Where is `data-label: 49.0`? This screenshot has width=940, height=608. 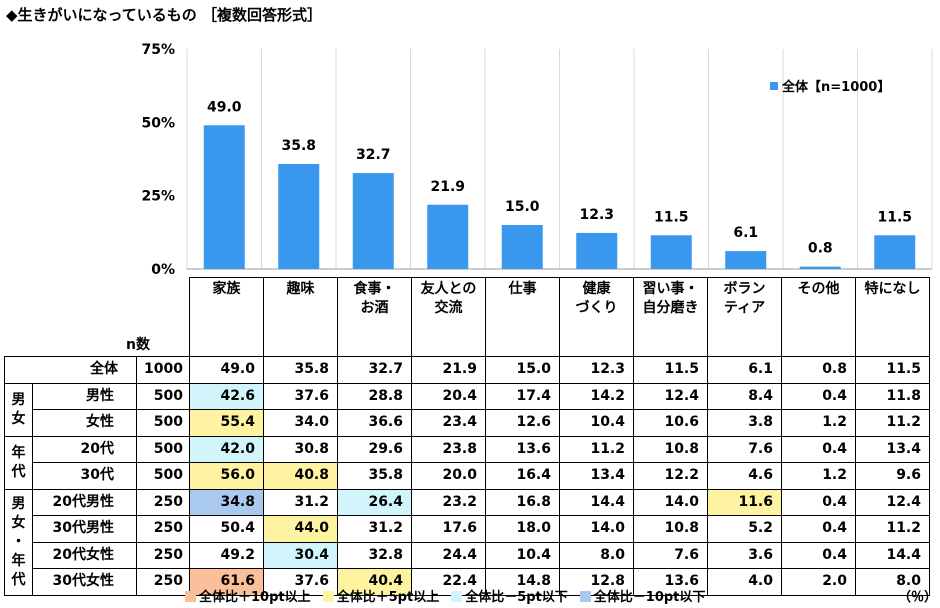 data-label: 49.0 is located at coordinates (224, 107).